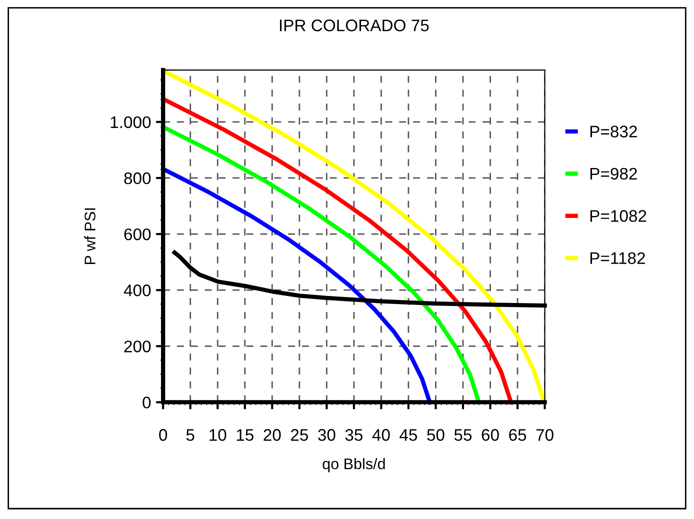 This screenshot has height=519, width=694. Describe the element at coordinates (137, 290) in the screenshot. I see `y-tick-label: 400` at that location.